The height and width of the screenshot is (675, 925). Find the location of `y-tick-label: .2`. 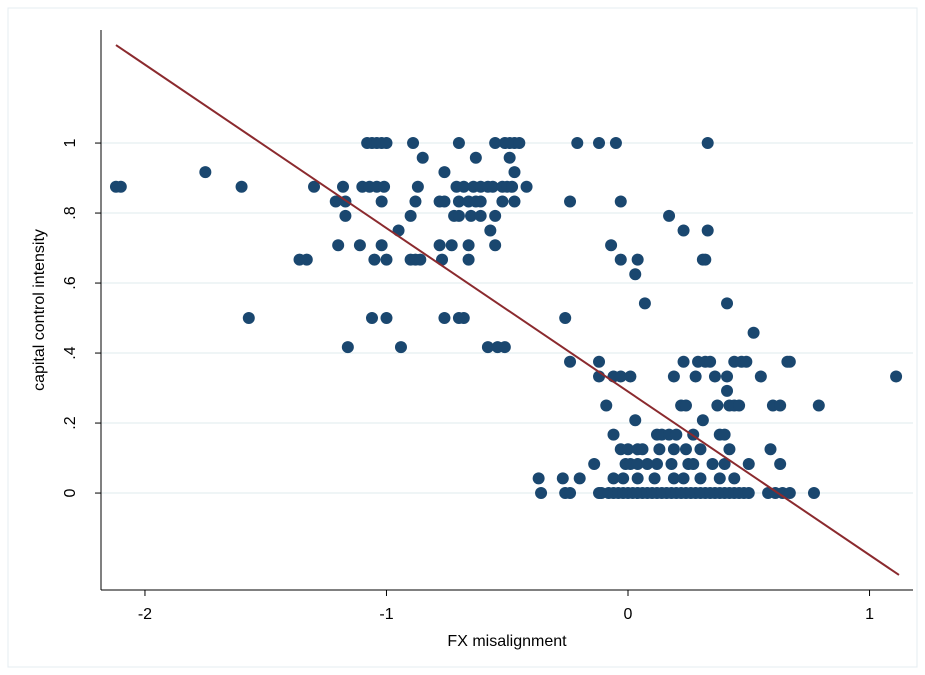

y-tick-label: .2 is located at coordinates (70, 422).